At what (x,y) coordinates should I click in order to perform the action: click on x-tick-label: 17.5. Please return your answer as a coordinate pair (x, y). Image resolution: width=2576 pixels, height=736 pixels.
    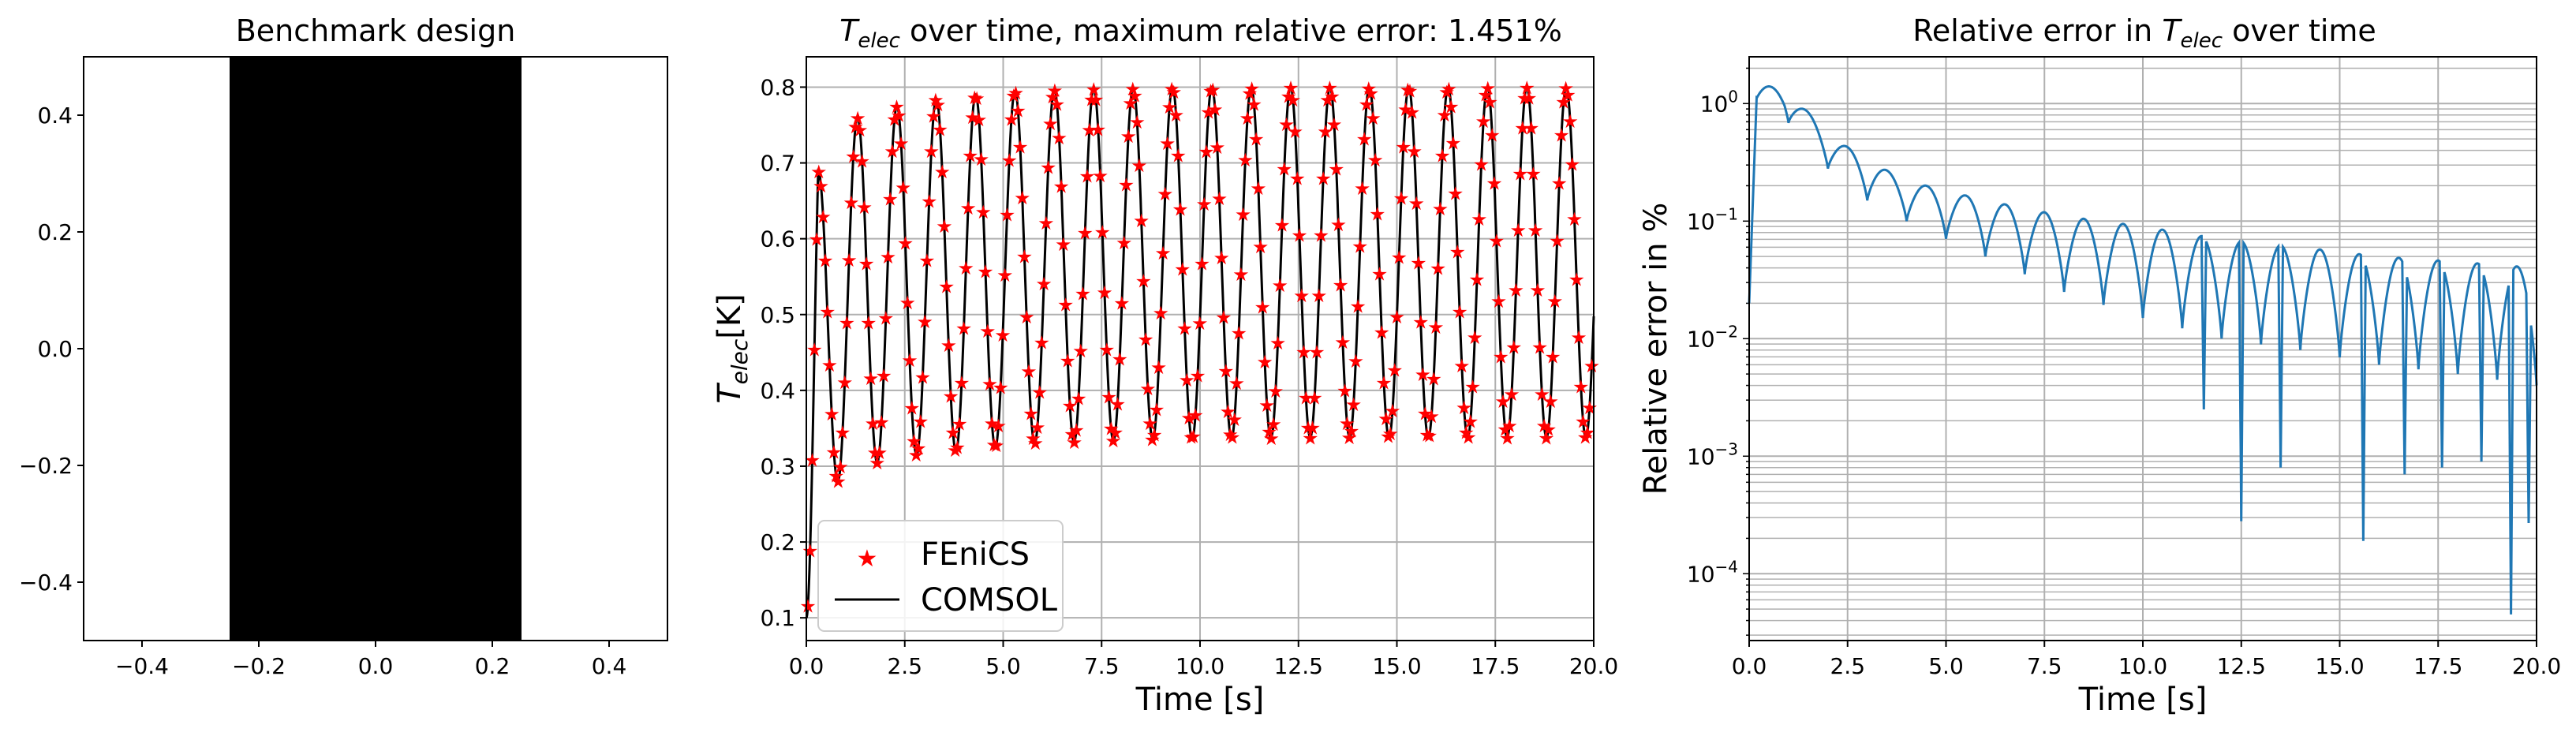
    Looking at the image, I should click on (1495, 666).